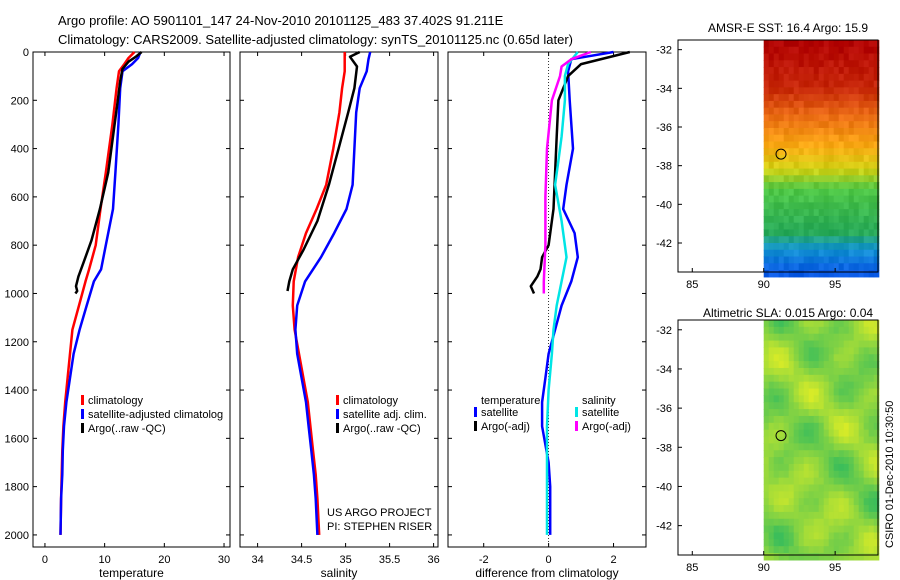 This screenshot has width=900, height=580. I want to click on x-tick-label: 34, so click(257, 560).